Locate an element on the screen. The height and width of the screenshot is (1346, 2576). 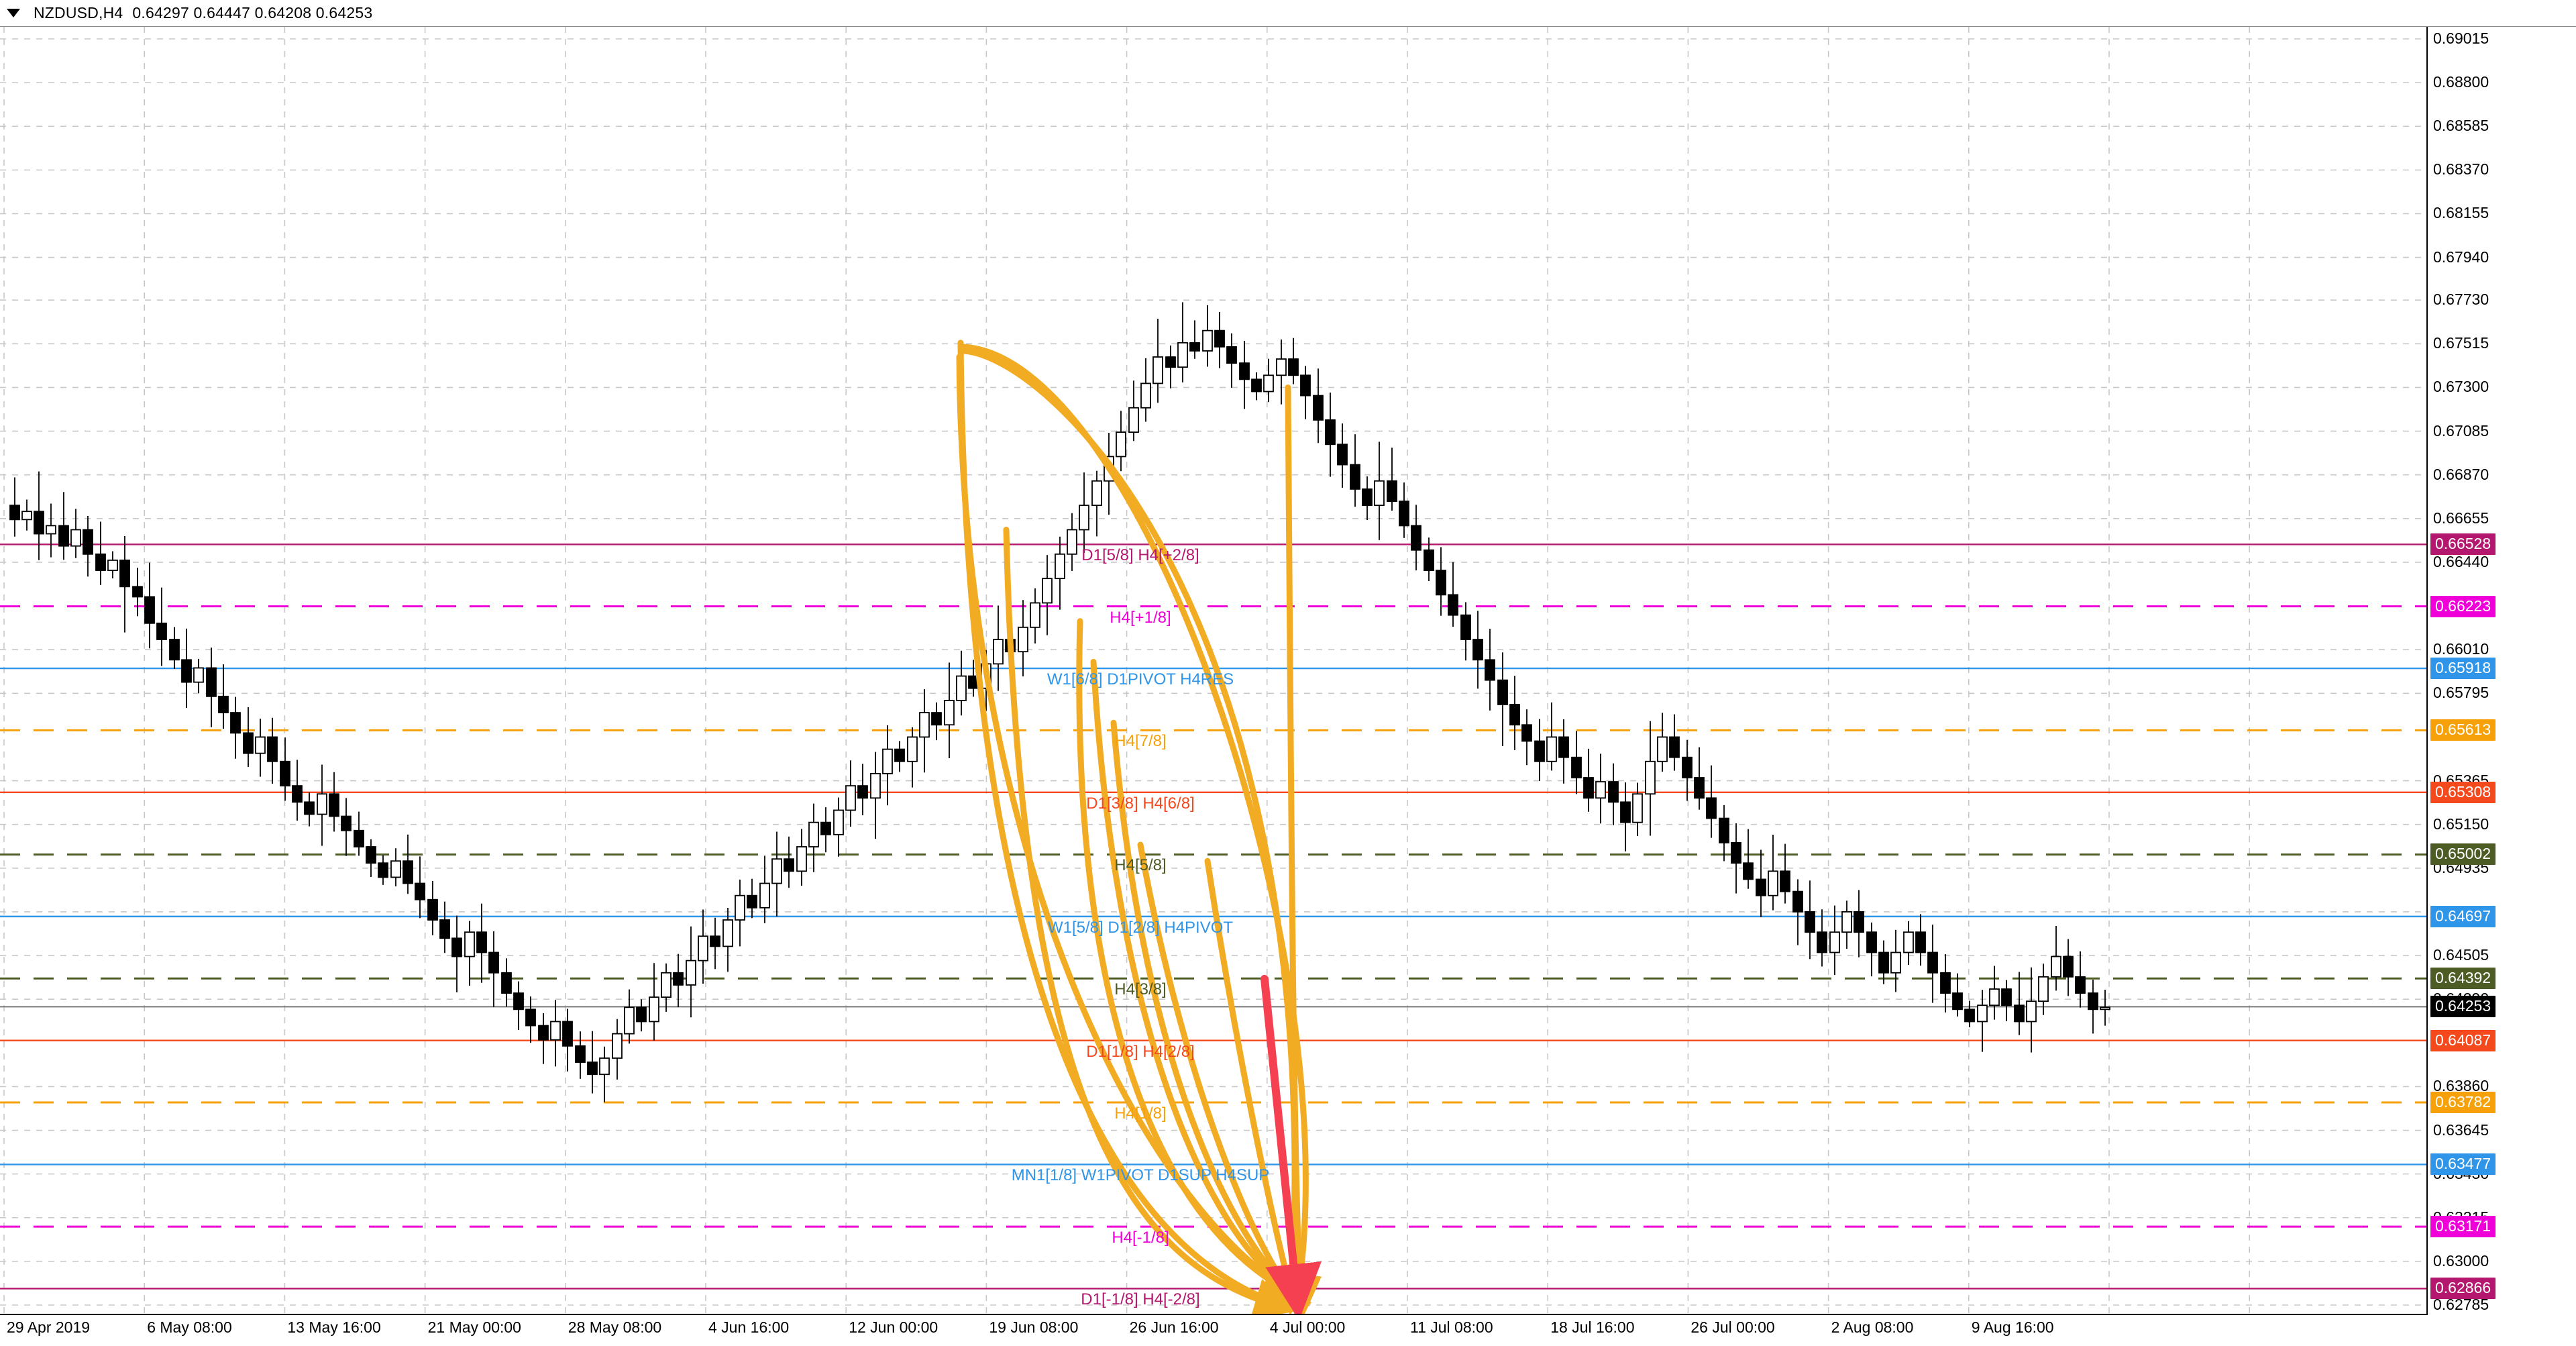
time-tick: 11 Jul 08:00 is located at coordinates (1451, 1327).